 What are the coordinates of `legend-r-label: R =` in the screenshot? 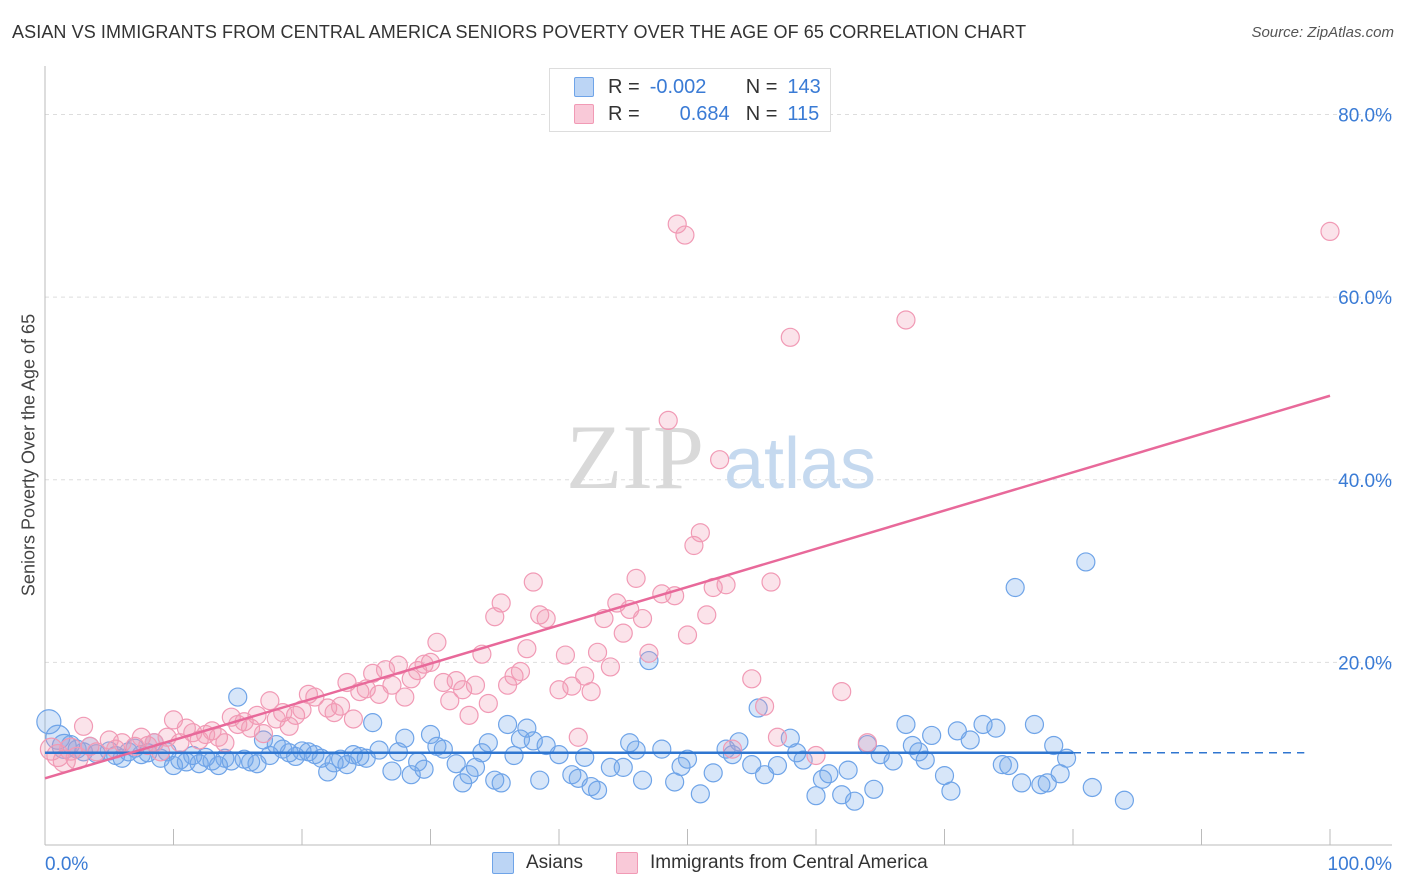 It's located at (624, 86).